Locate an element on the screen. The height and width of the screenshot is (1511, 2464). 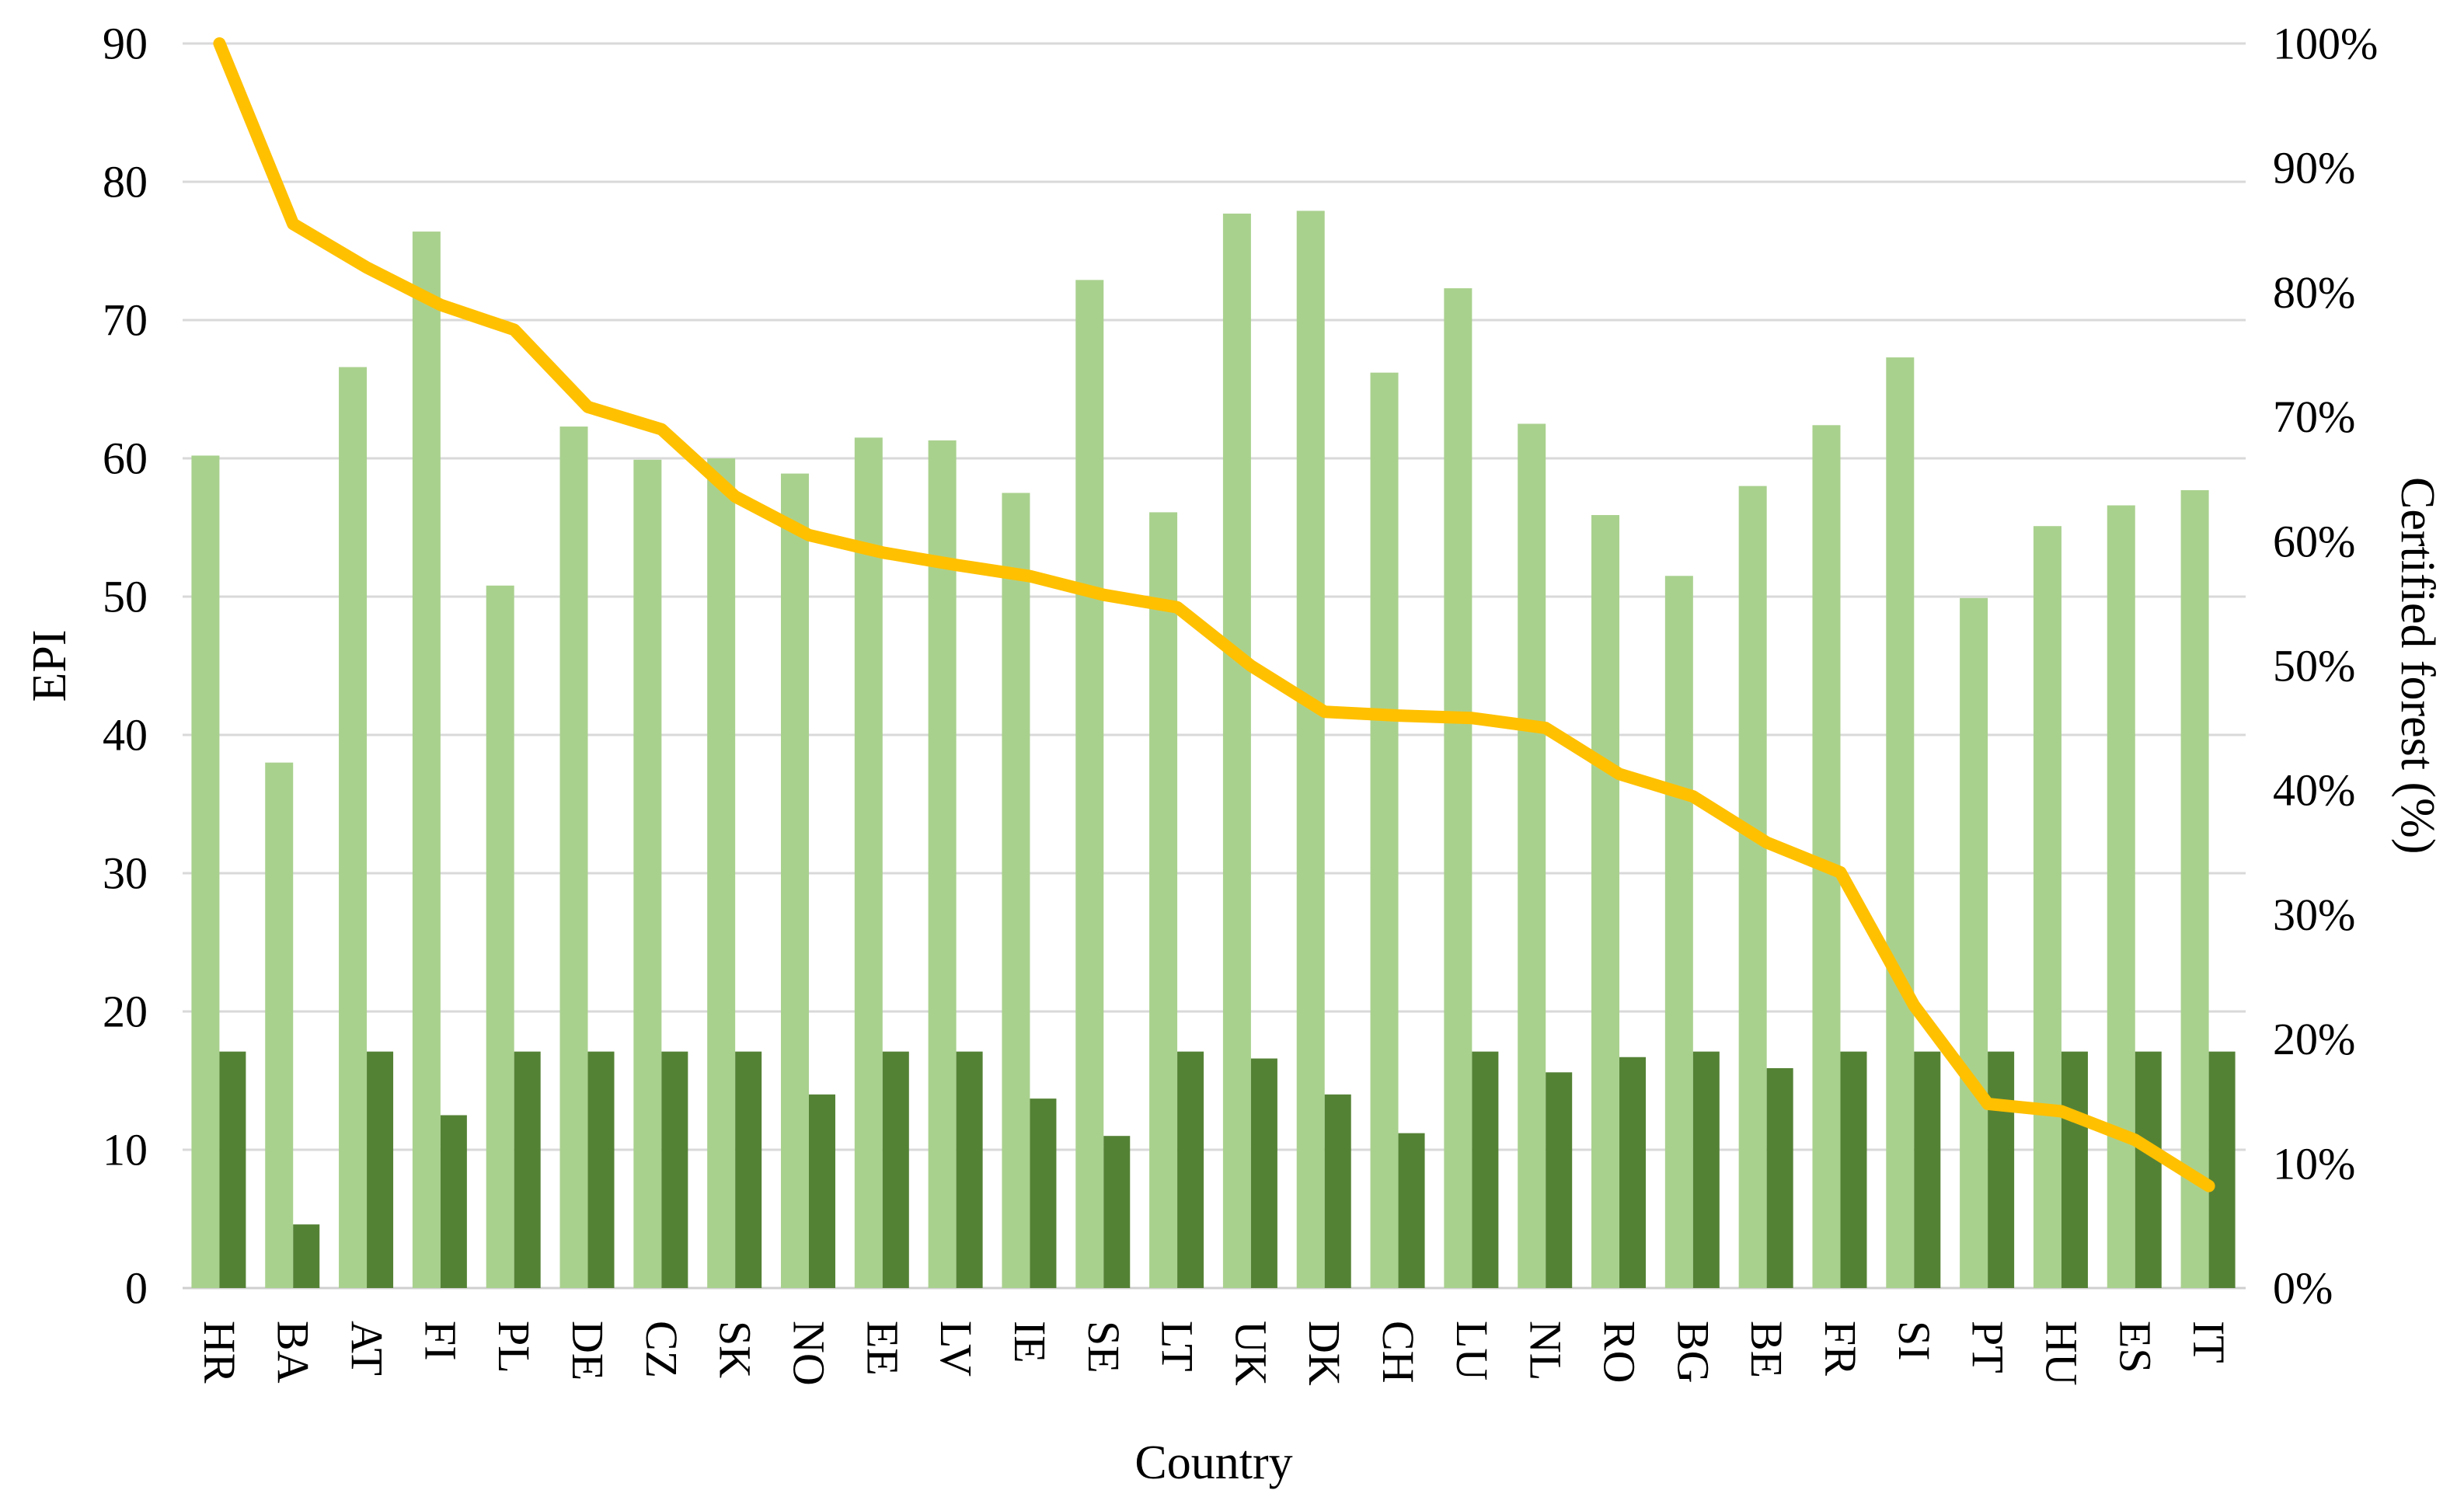
x-category-label-RO: RO is located at coordinates (1619, 1352).